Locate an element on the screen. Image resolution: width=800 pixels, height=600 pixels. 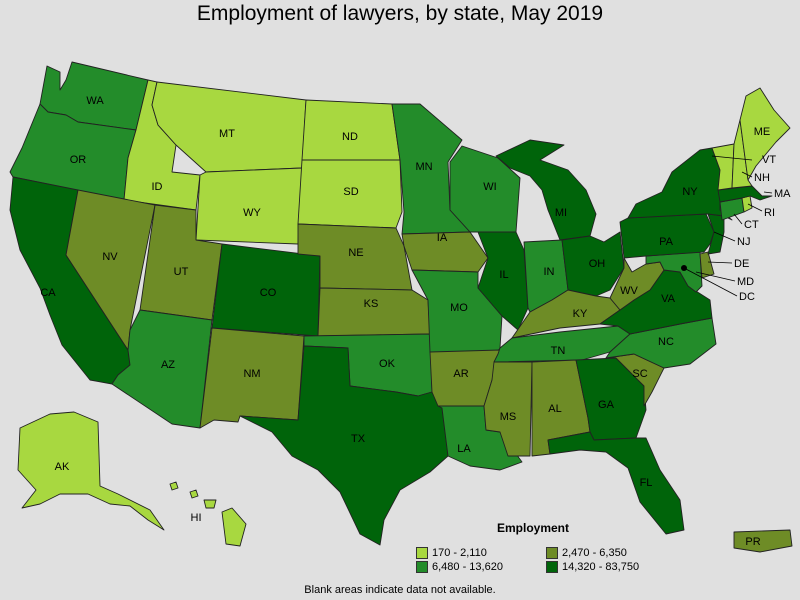
state-TX is located at coordinates (344, 445).